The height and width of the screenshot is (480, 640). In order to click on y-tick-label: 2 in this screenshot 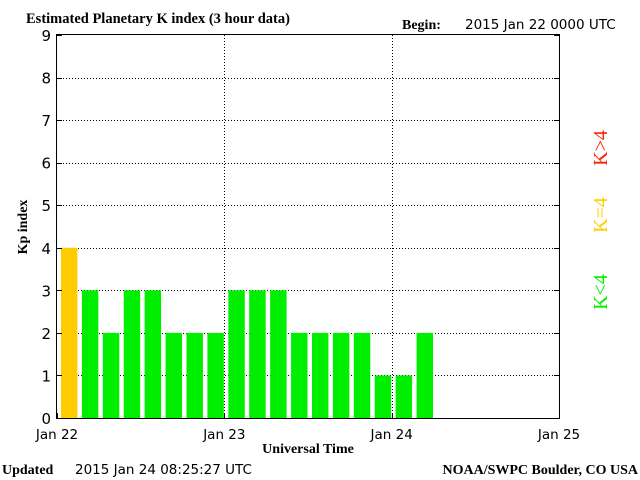, I will do `click(46, 334)`.